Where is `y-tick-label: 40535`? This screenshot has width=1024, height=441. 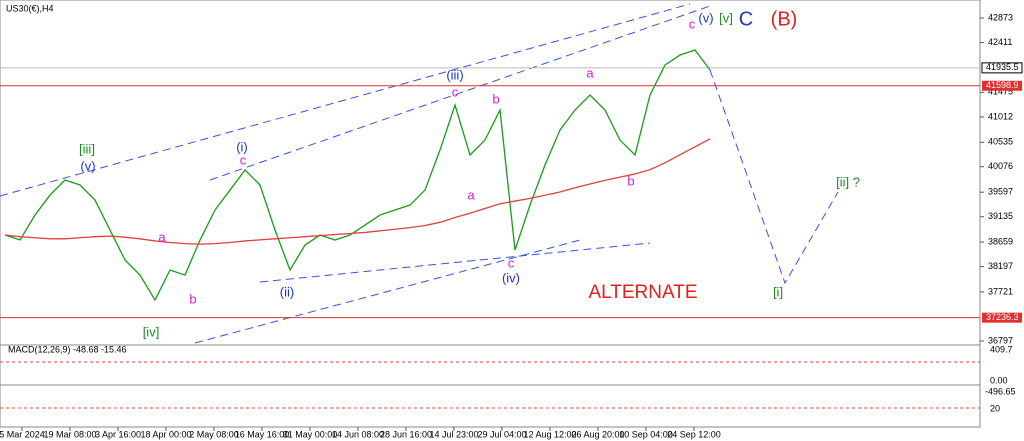
y-tick-label: 40535 is located at coordinates (1000, 142).